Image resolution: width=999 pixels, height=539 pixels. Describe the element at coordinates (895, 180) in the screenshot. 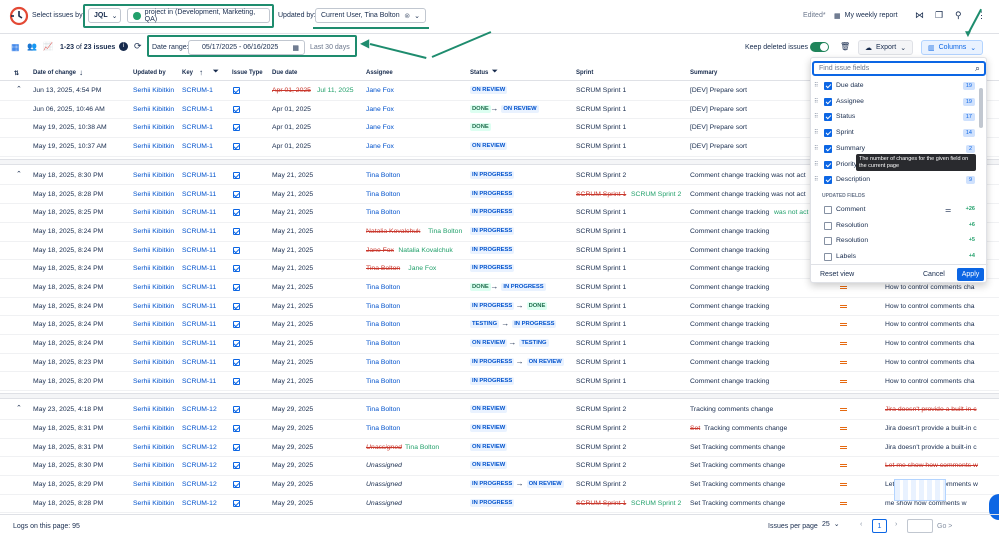

I see `column-option: ⠿ Description 9` at that location.